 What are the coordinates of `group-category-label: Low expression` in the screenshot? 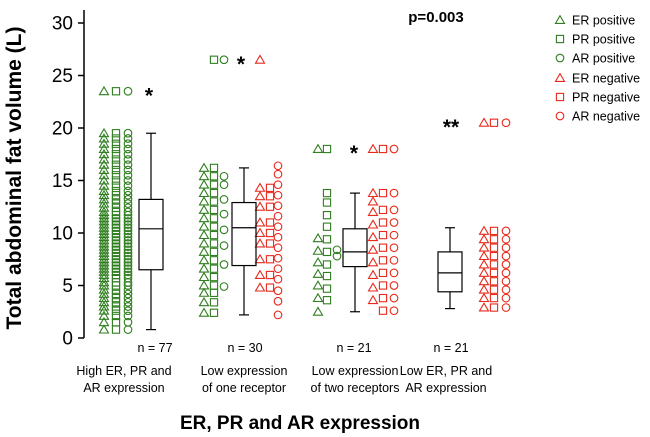 It's located at (355, 371).